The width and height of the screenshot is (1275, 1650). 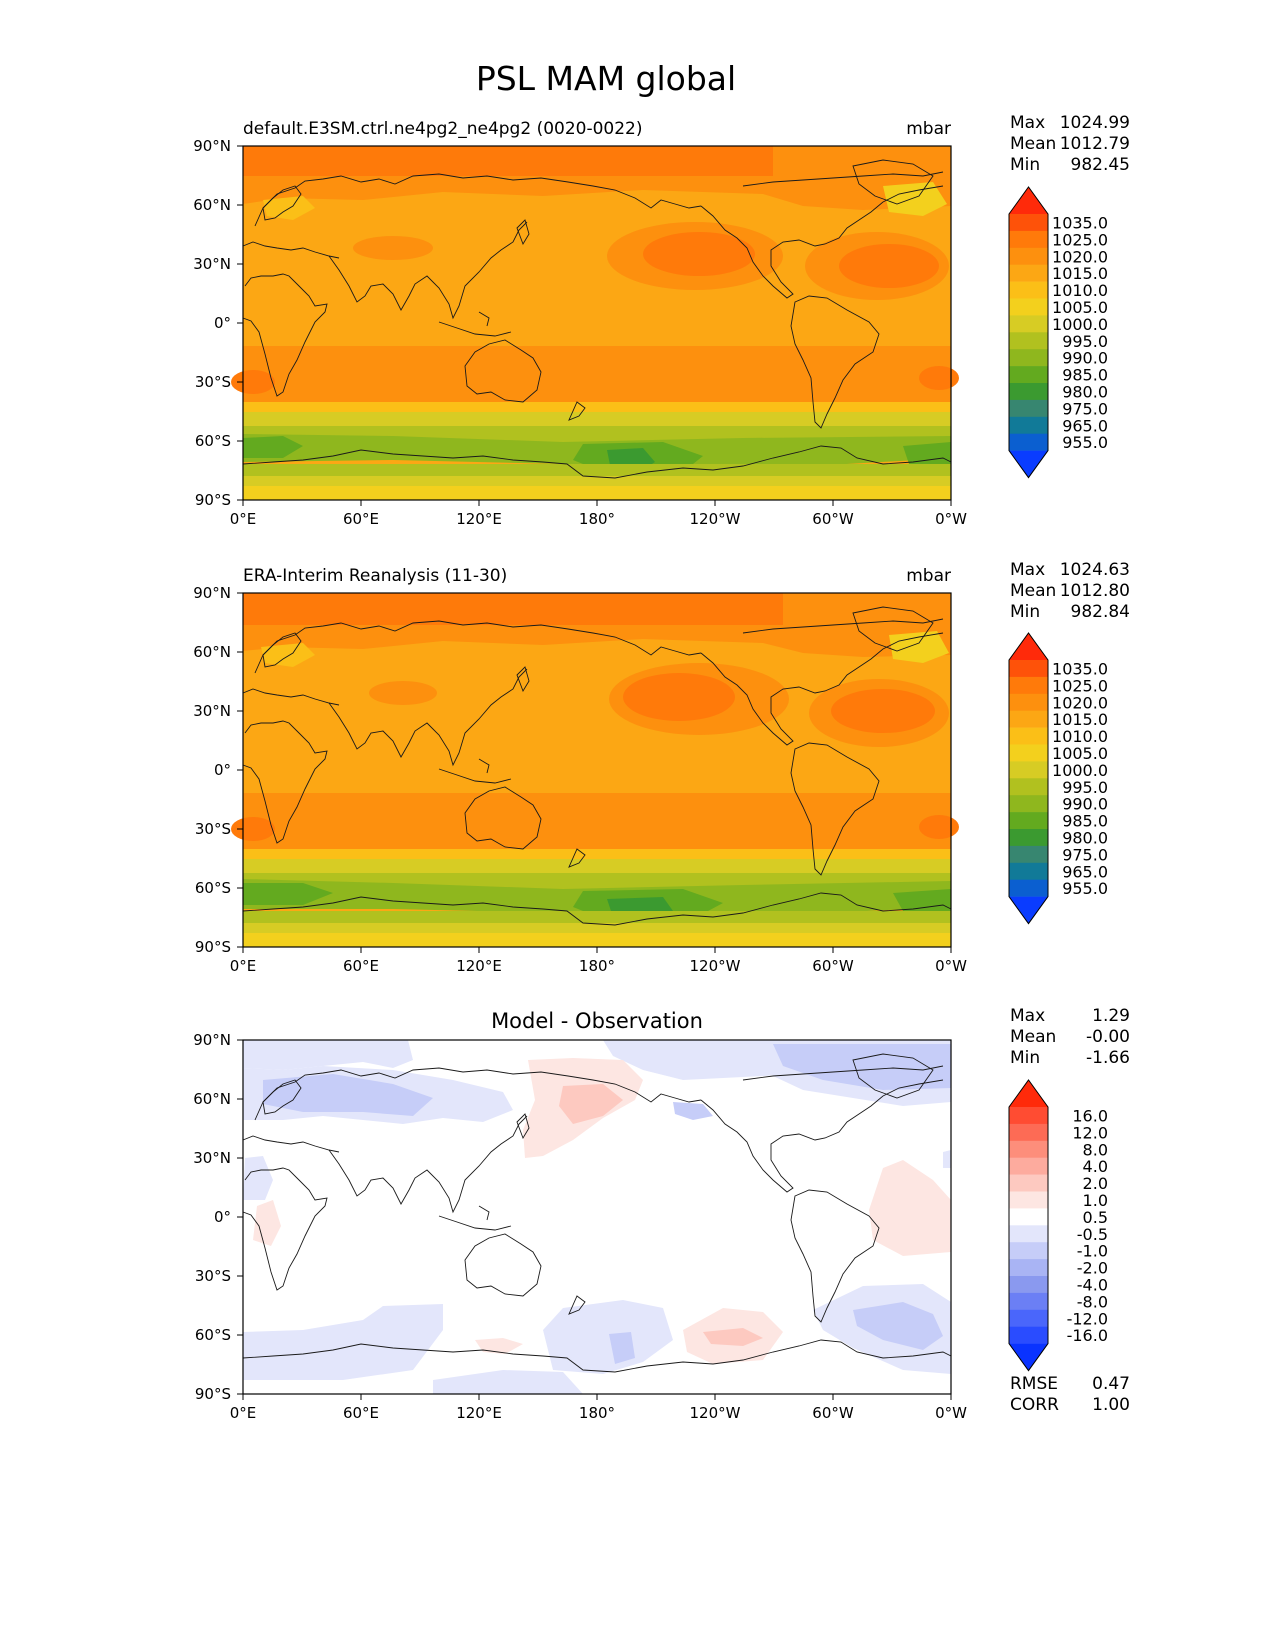 What do you see at coordinates (1085, 871) in the screenshot?
I see `colorbar-label: 965.0` at bounding box center [1085, 871].